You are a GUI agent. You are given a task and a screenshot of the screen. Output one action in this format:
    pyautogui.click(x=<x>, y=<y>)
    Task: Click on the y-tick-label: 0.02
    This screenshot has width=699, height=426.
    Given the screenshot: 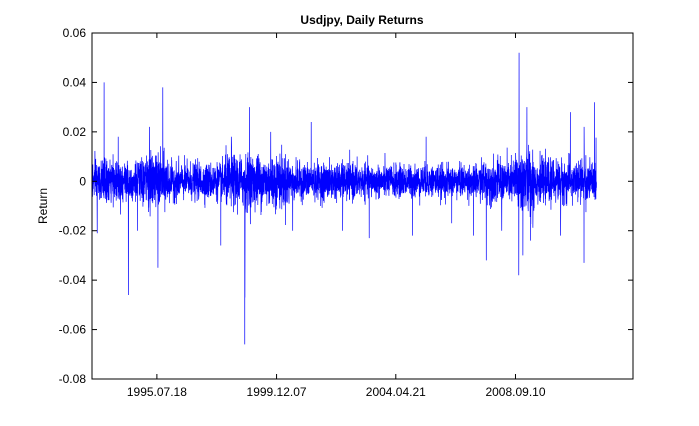 What is the action you would take?
    pyautogui.click(x=75, y=132)
    